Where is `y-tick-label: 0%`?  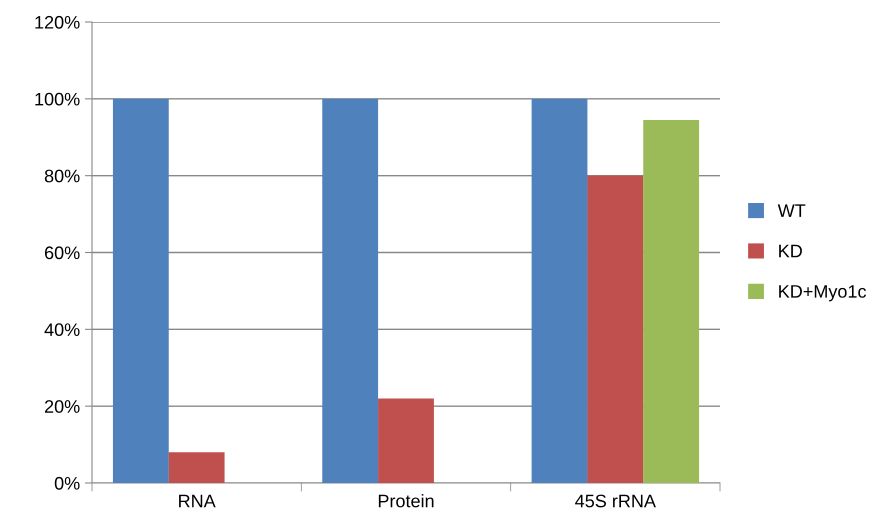
y-tick-label: 0% is located at coordinates (67, 483).